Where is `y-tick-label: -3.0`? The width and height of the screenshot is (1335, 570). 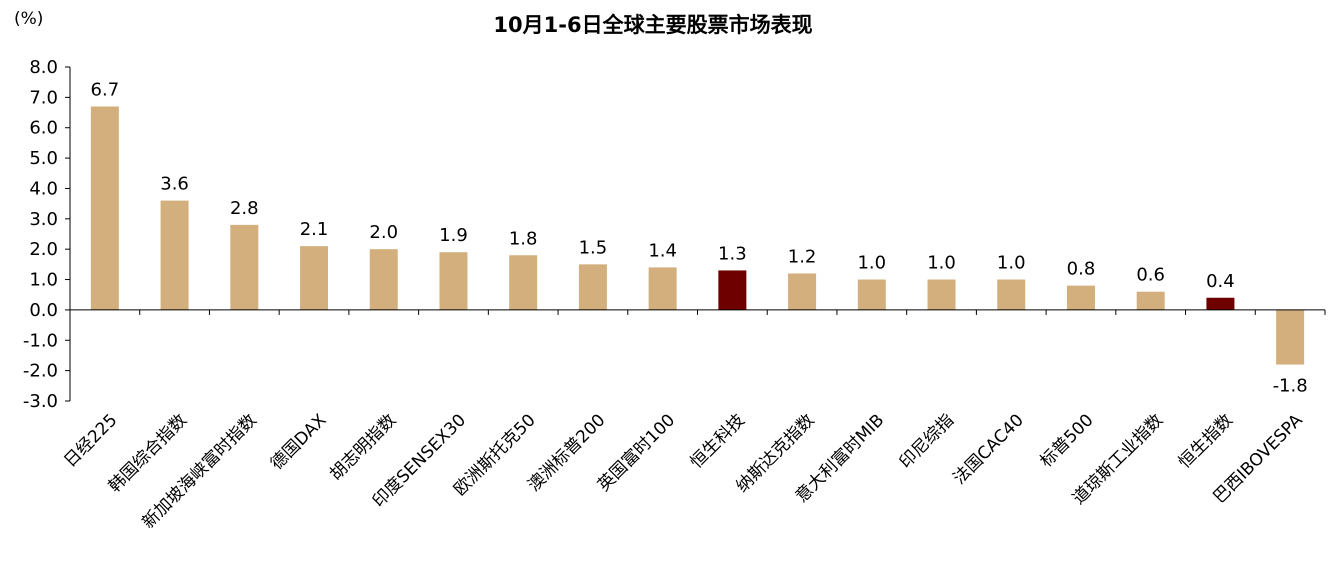
y-tick-label: -3.0 is located at coordinates (40, 401).